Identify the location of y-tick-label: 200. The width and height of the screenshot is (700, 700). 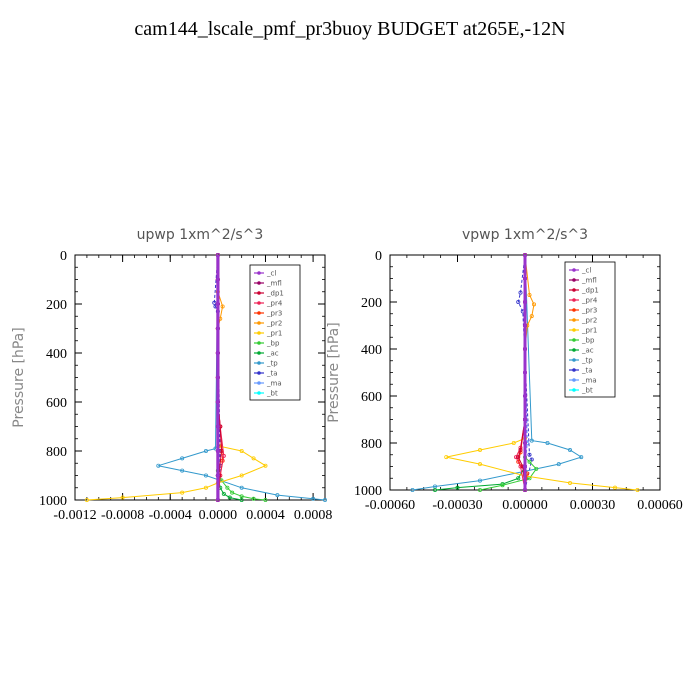
(371, 303).